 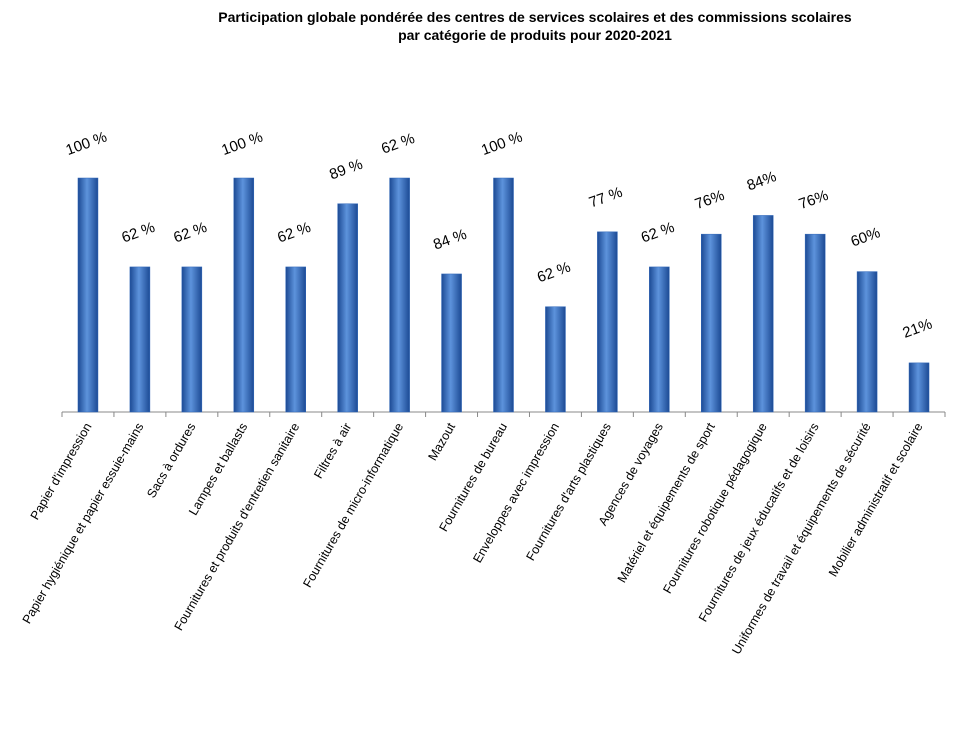 I want to click on x-tick-label: Fournitures robotique pédagogique, so click(x=714, y=508).